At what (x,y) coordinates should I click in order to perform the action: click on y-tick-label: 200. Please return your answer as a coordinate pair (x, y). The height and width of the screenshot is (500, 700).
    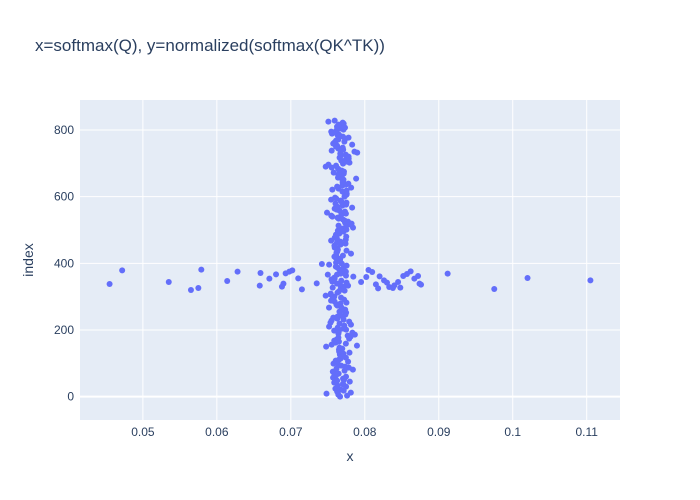
    Looking at the image, I should click on (64, 330).